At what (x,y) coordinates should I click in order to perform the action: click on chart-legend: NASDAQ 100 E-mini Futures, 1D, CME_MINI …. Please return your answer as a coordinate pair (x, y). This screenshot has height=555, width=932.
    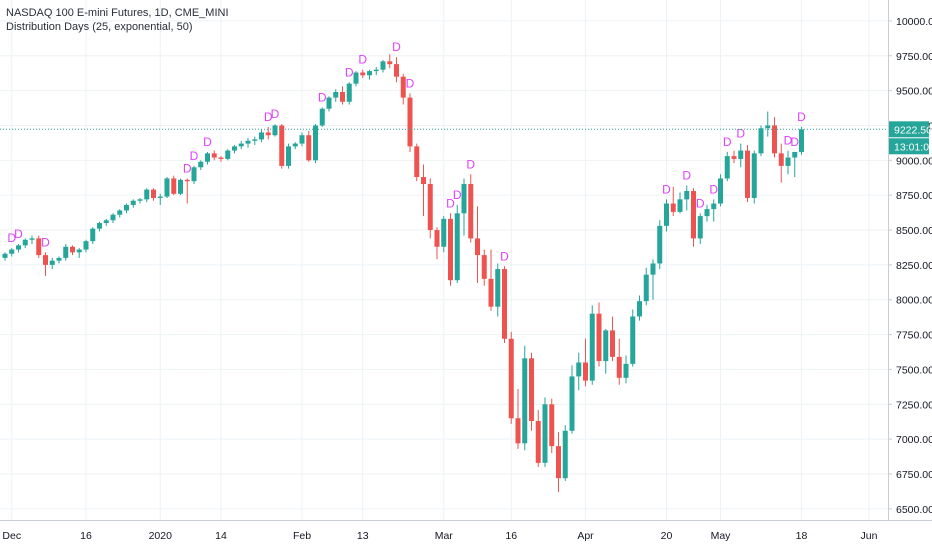
    Looking at the image, I should click on (117, 20).